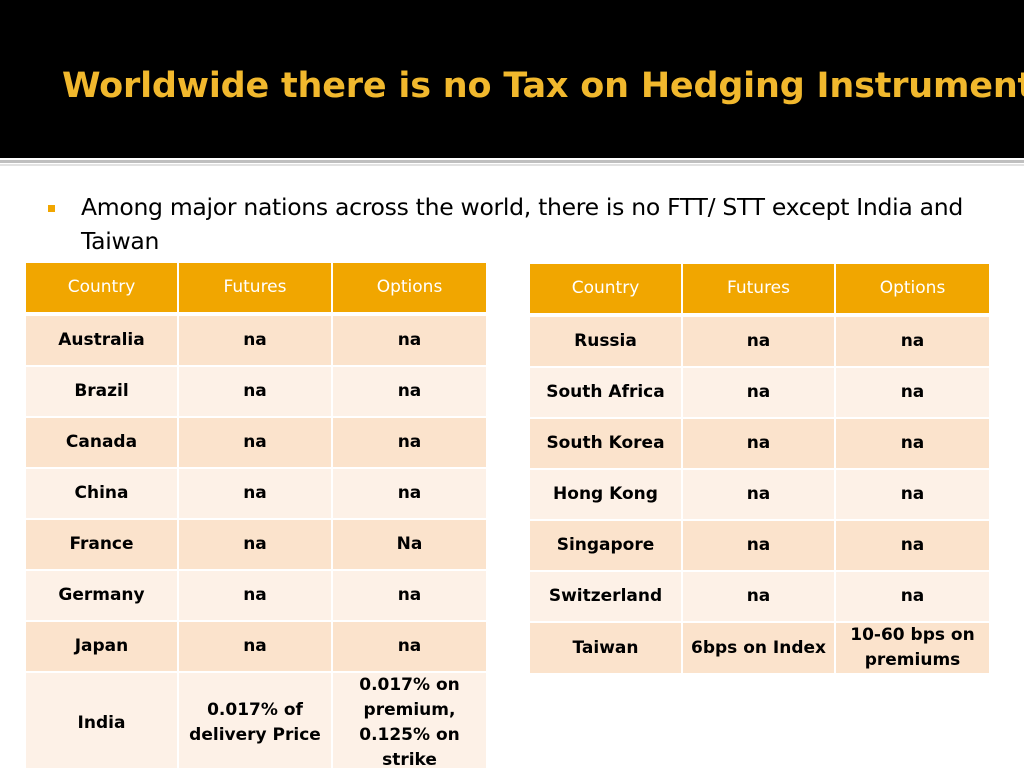 The image size is (1024, 768). I want to click on cell-country: Japan, so click(102, 647).